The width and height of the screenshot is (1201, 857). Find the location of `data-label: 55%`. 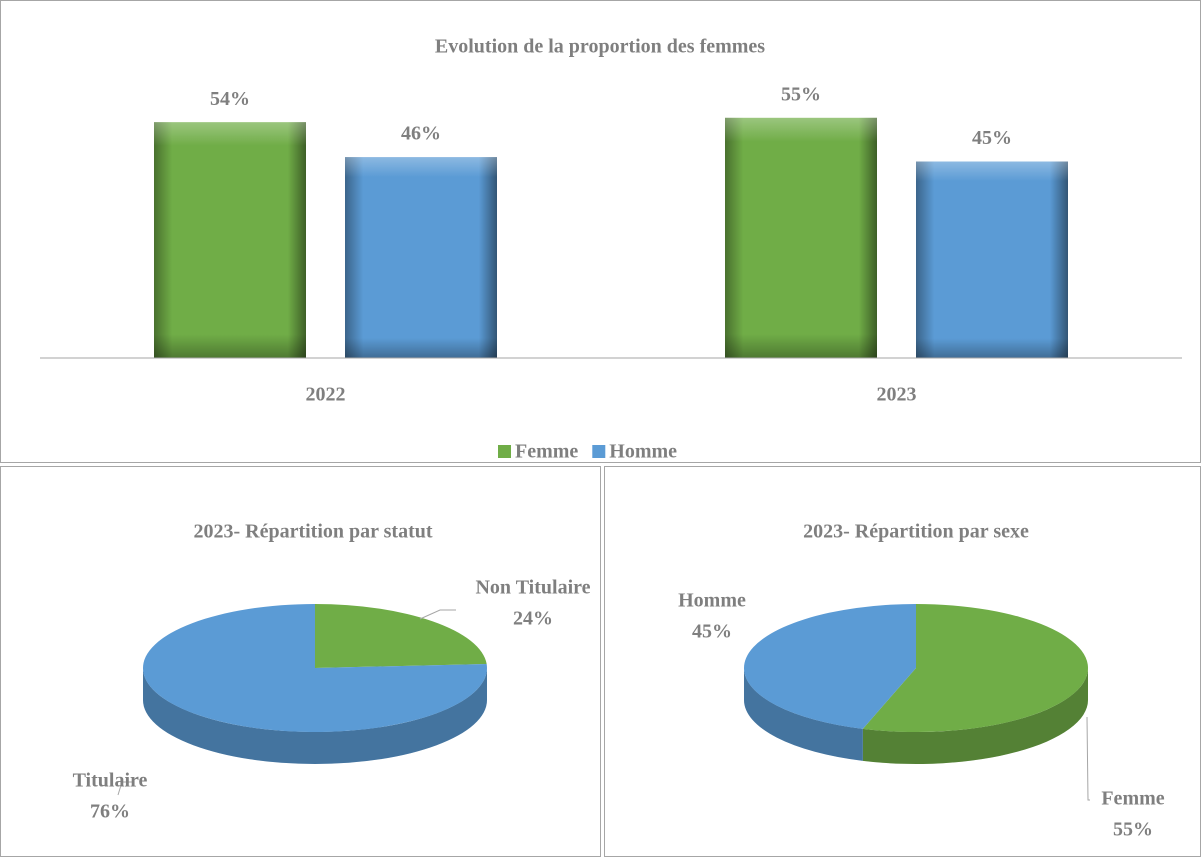

data-label: 55% is located at coordinates (801, 94).